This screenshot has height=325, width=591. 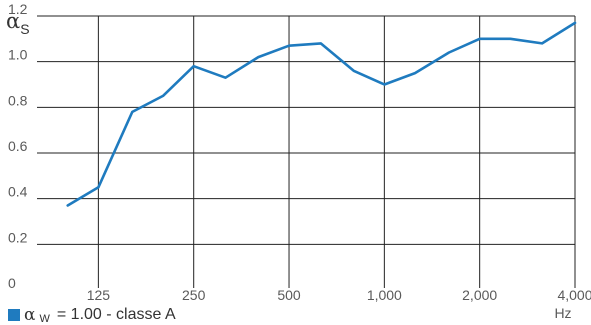 I want to click on x-tick-label-2: 500, so click(x=289, y=295).